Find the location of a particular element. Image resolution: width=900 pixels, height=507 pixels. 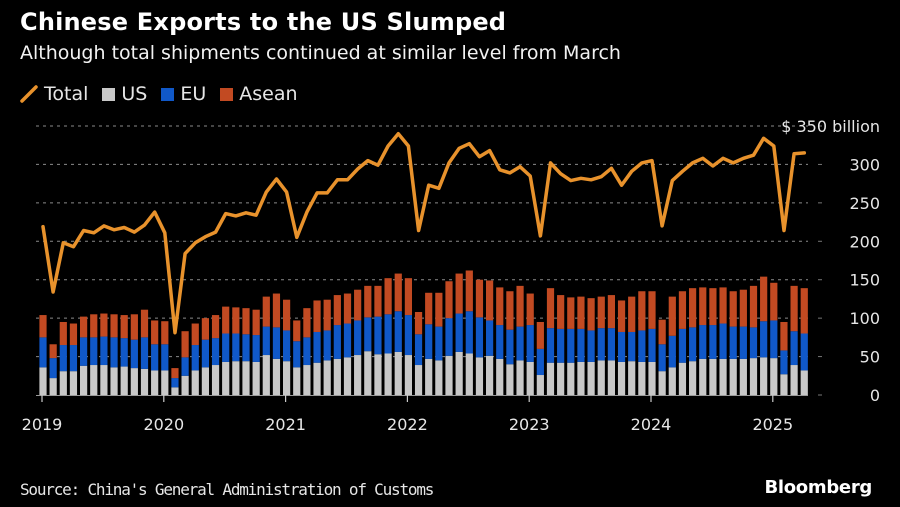

legend-item-eu: EU is located at coordinates (183, 94).